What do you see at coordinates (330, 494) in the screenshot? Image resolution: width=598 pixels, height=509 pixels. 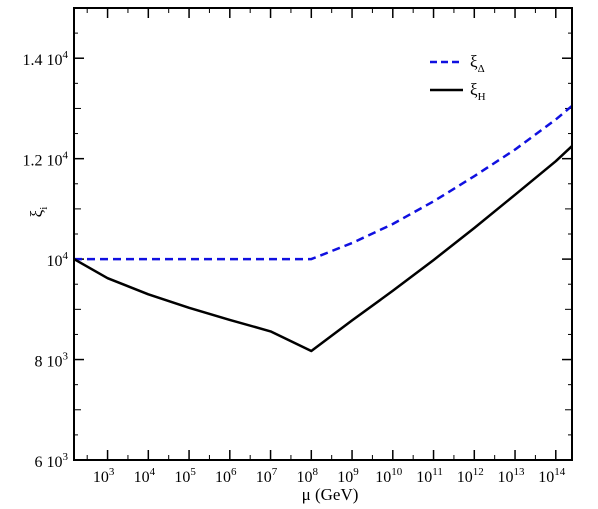 I see `x-axis-label: μ (GeV)` at bounding box center [330, 494].